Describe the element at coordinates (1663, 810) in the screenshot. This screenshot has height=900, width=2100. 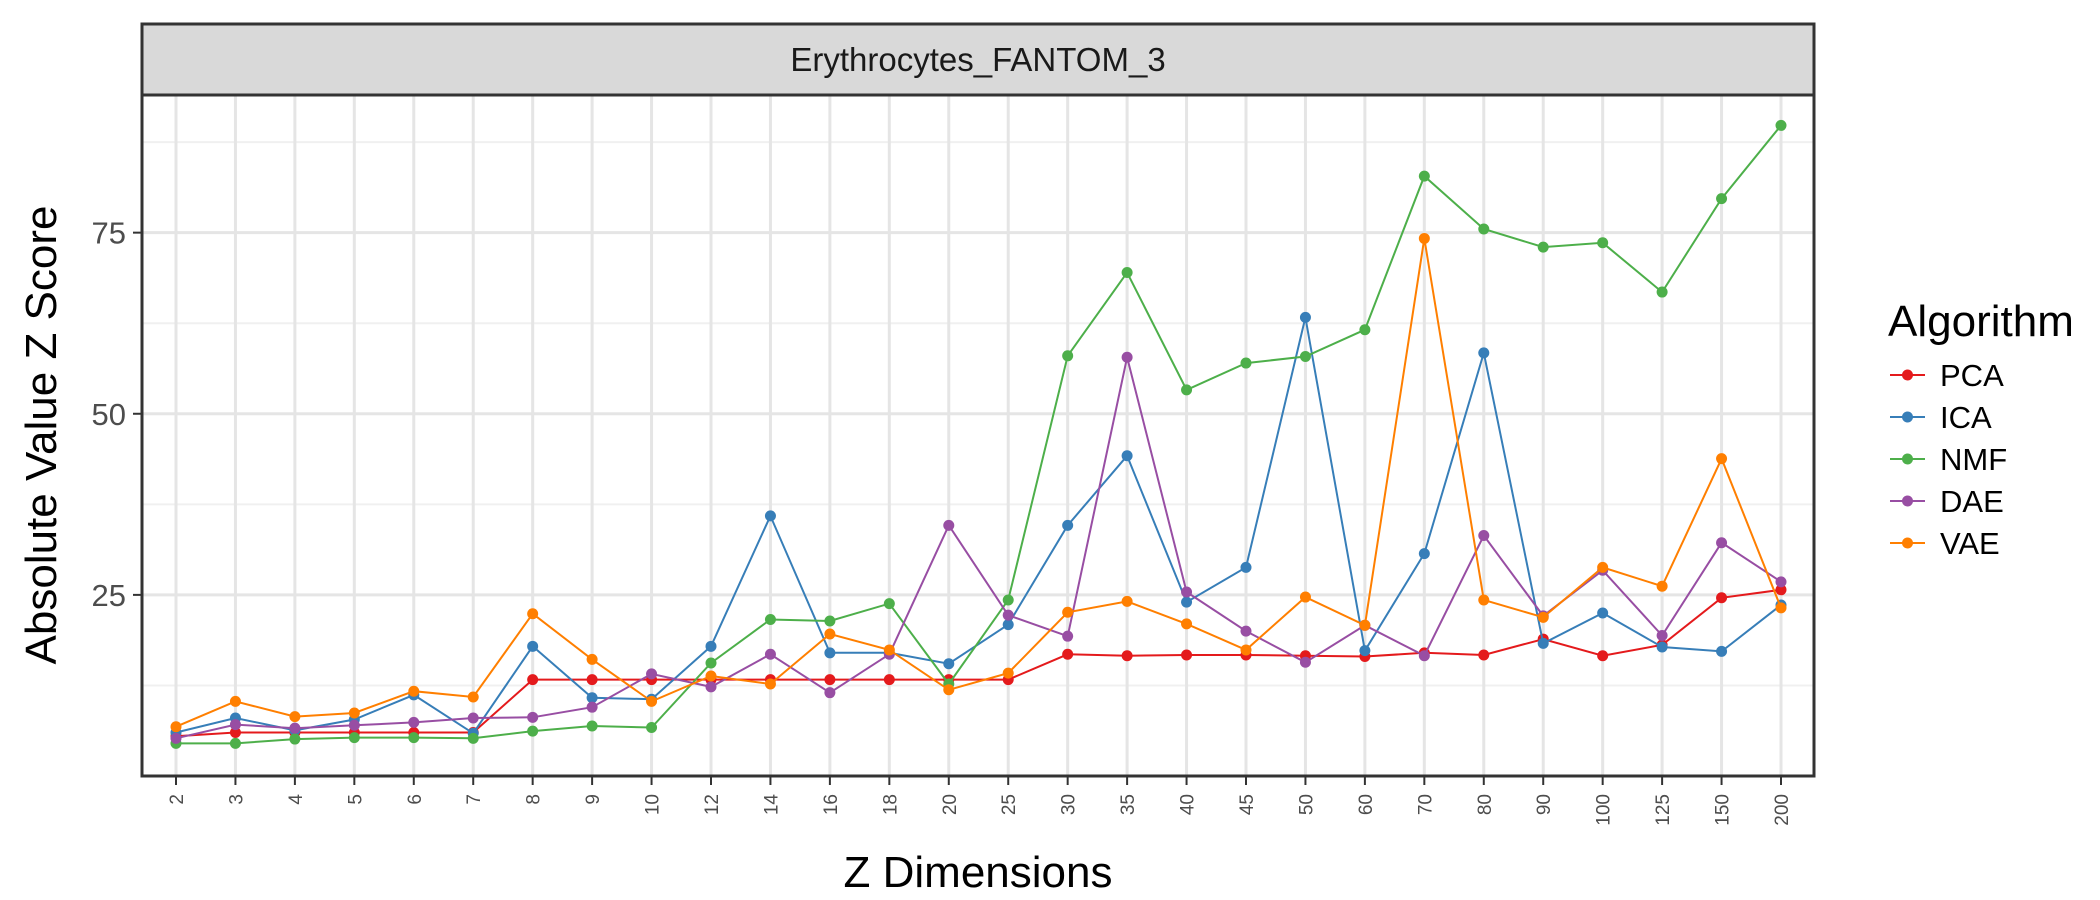
I see `x-tick-label: 125` at that location.